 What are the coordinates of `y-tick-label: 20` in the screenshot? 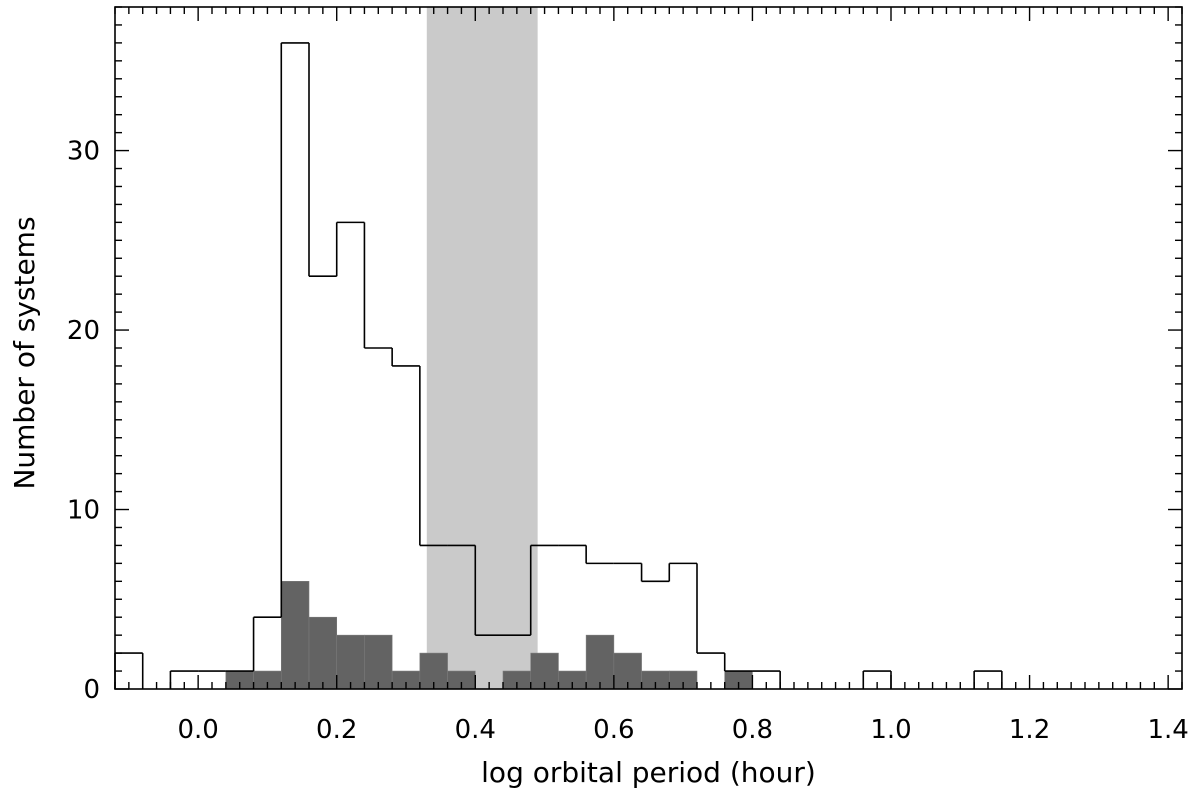 It's located at (83, 331).